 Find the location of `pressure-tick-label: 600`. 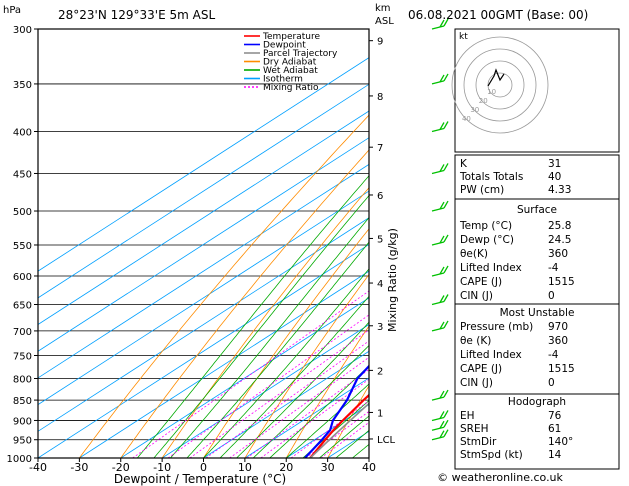

pressure-tick-label: 600 is located at coordinates (22, 277).